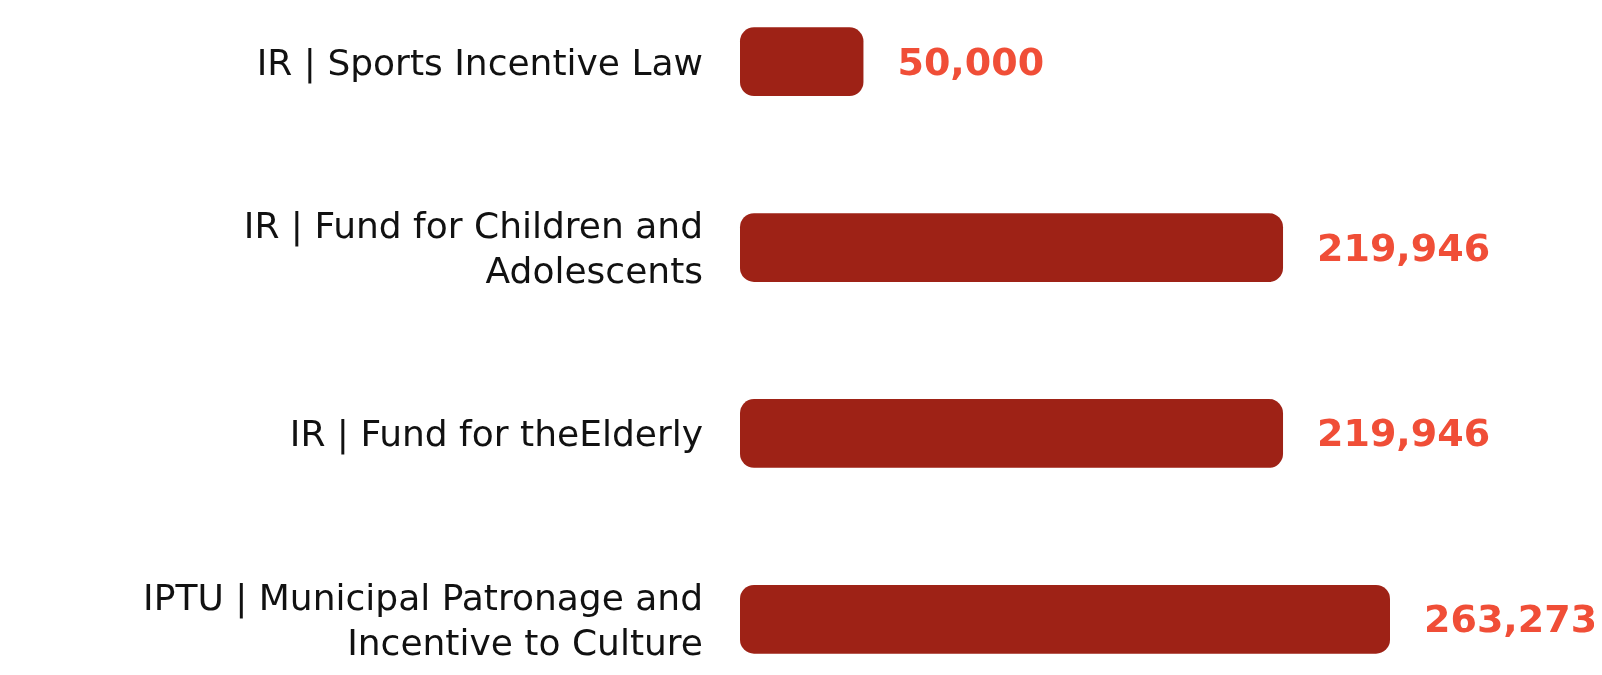 Image resolution: width=1602 pixels, height=675 pixels. Describe the element at coordinates (473, 247) in the screenshot. I see `y-tick-label: IR | Fund for Children and Adolescents` at that location.